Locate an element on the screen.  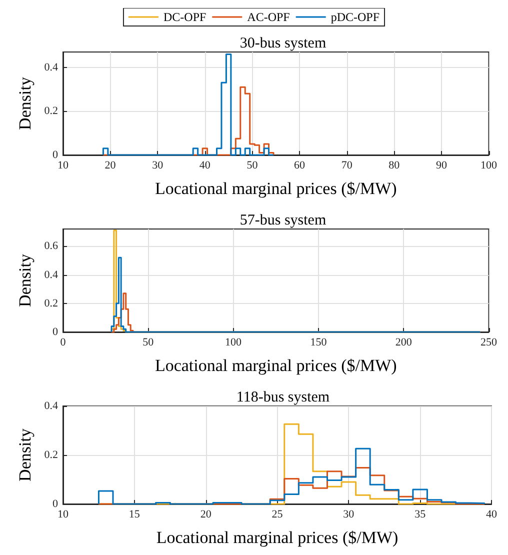
x-tick-label: 70 is located at coordinates (347, 166).